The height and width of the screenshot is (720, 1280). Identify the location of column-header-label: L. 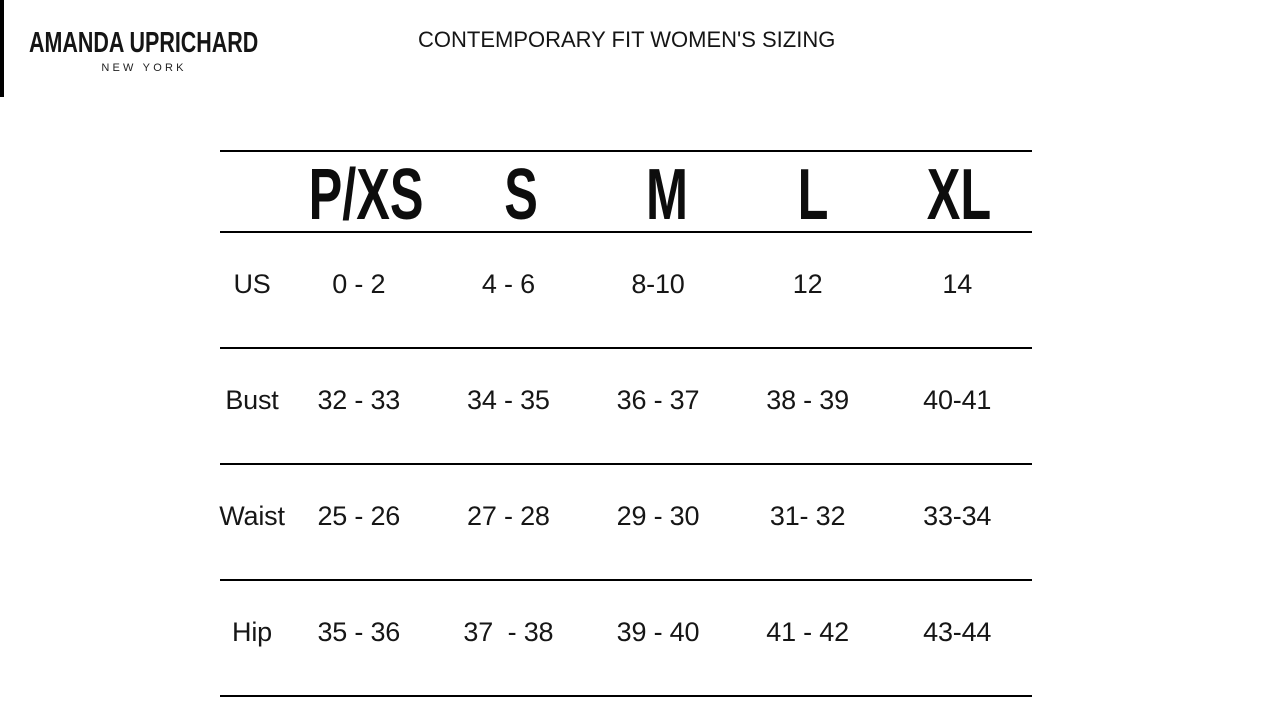
(813, 194).